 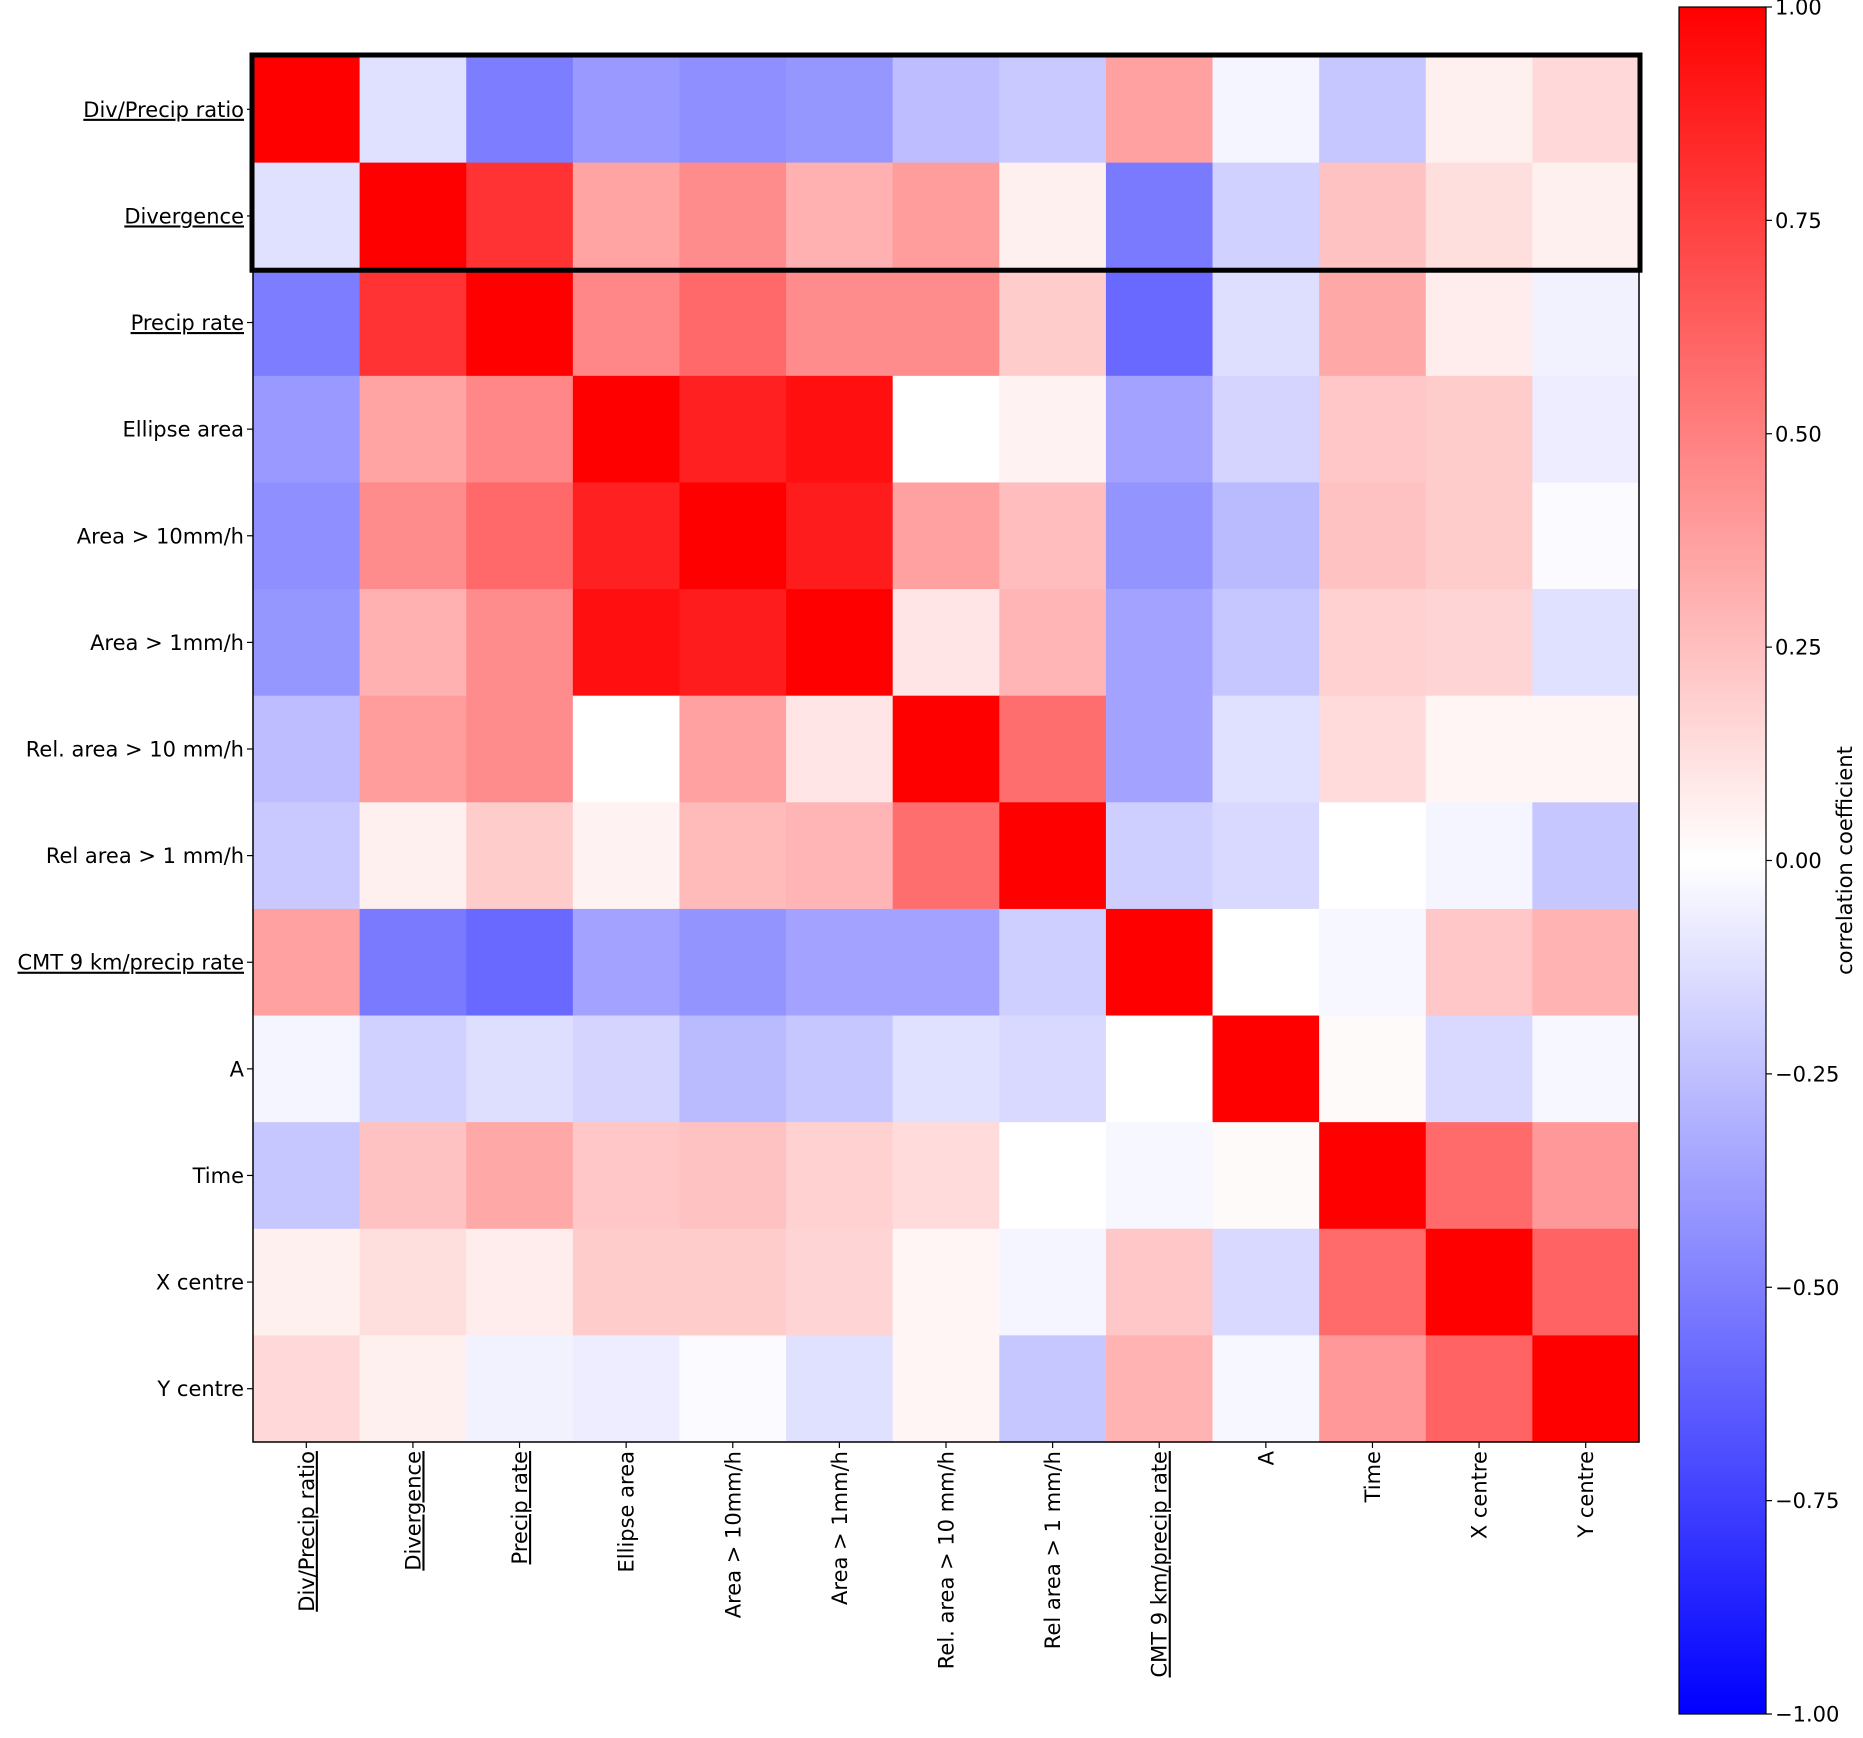 What do you see at coordinates (1373, 216) in the screenshot?
I see `heatmap-cell-divergence-x-time` at bounding box center [1373, 216].